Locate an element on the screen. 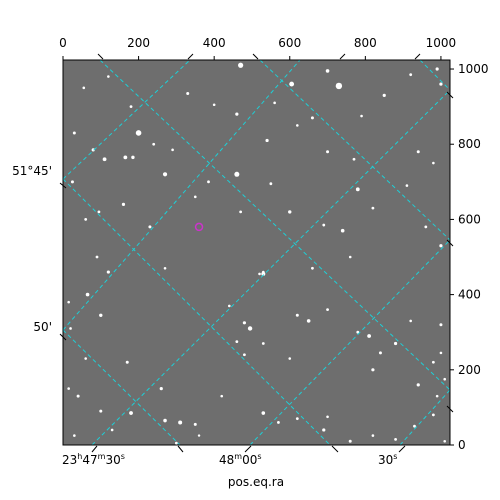 The width and height of the screenshot is (500, 500). top-axis-tick-label: 600 is located at coordinates (289, 43).